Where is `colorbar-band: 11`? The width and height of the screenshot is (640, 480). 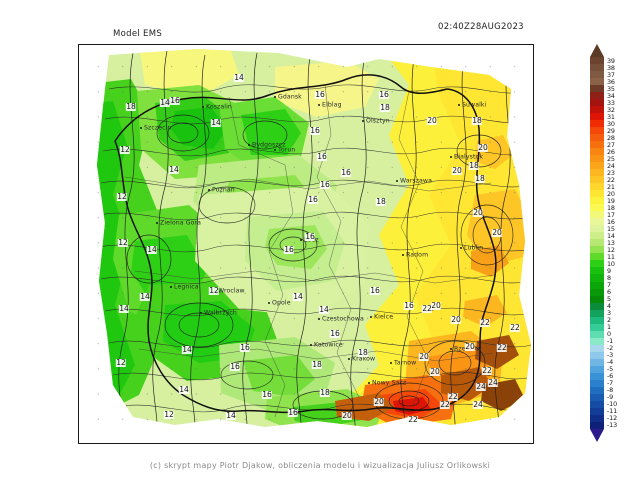
colorbar-band: 11 is located at coordinates (602, 257).